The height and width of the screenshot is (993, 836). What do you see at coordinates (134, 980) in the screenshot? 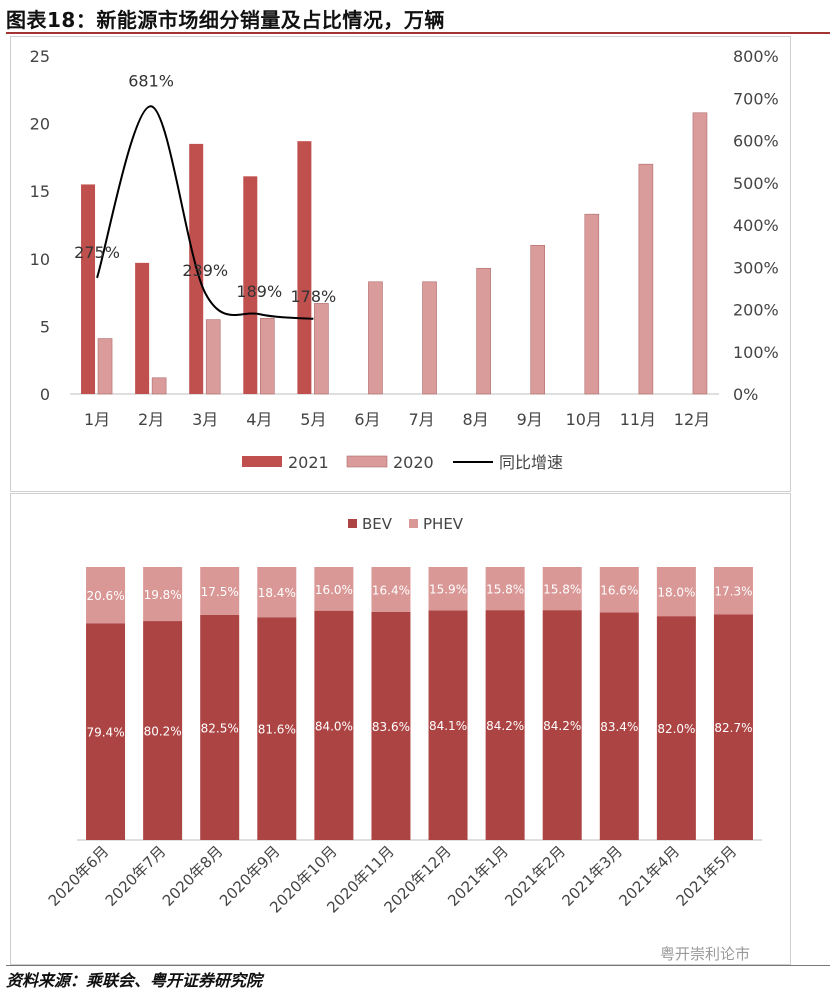
I see `source-note: 资料来源：乘联会、粤开证券研究院` at bounding box center [134, 980].